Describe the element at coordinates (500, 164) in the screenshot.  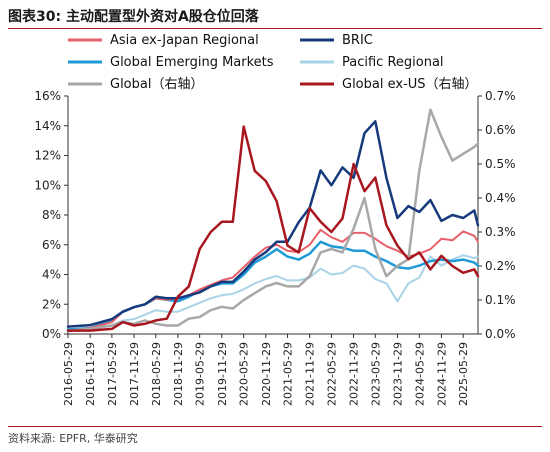
I see `y-right-tick-label: 0.5%` at that location.